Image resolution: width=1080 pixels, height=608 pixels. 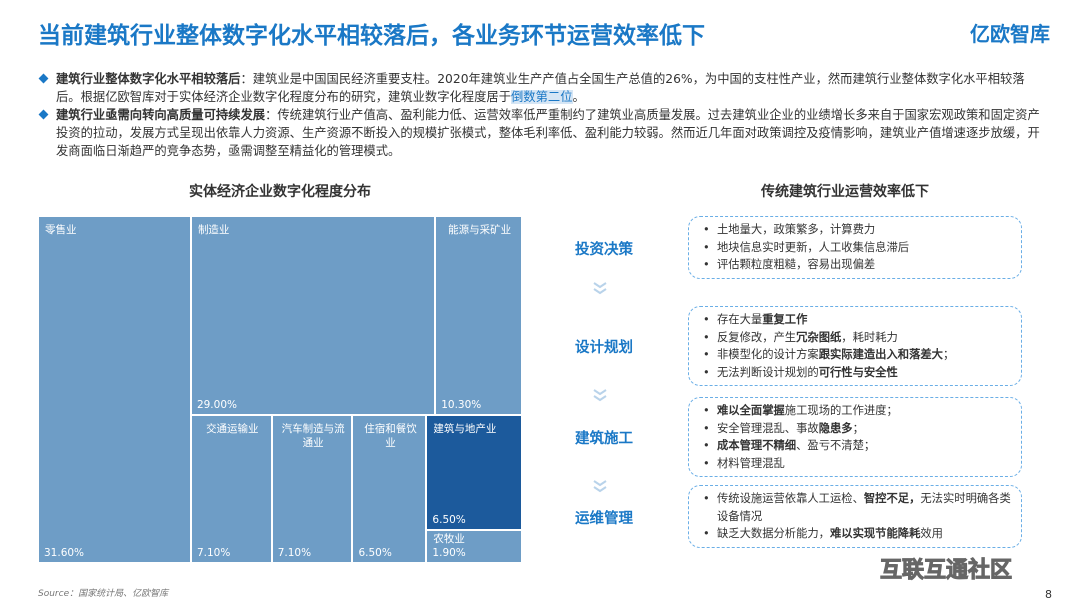 What do you see at coordinates (232, 429) in the screenshot?
I see `tile-label: 交通运输业` at bounding box center [232, 429].